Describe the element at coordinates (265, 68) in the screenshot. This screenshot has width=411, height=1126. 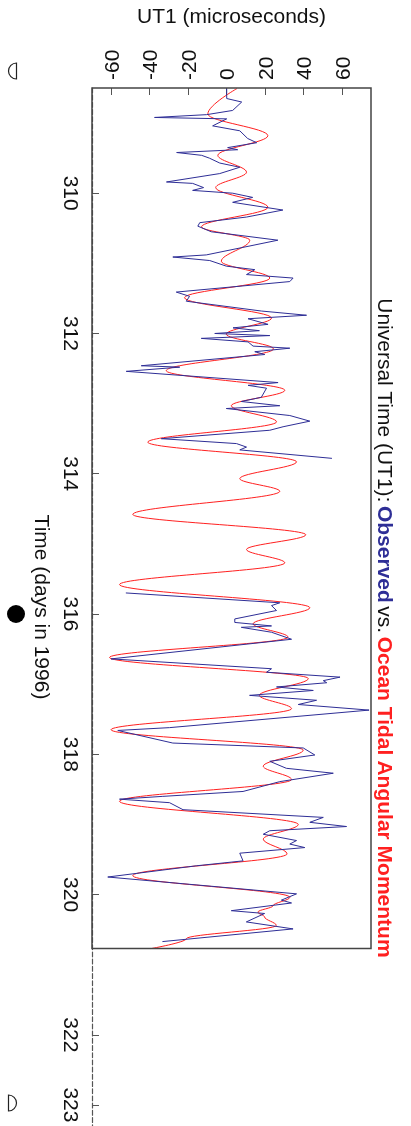
I see `x-tick-label: 20` at that location.